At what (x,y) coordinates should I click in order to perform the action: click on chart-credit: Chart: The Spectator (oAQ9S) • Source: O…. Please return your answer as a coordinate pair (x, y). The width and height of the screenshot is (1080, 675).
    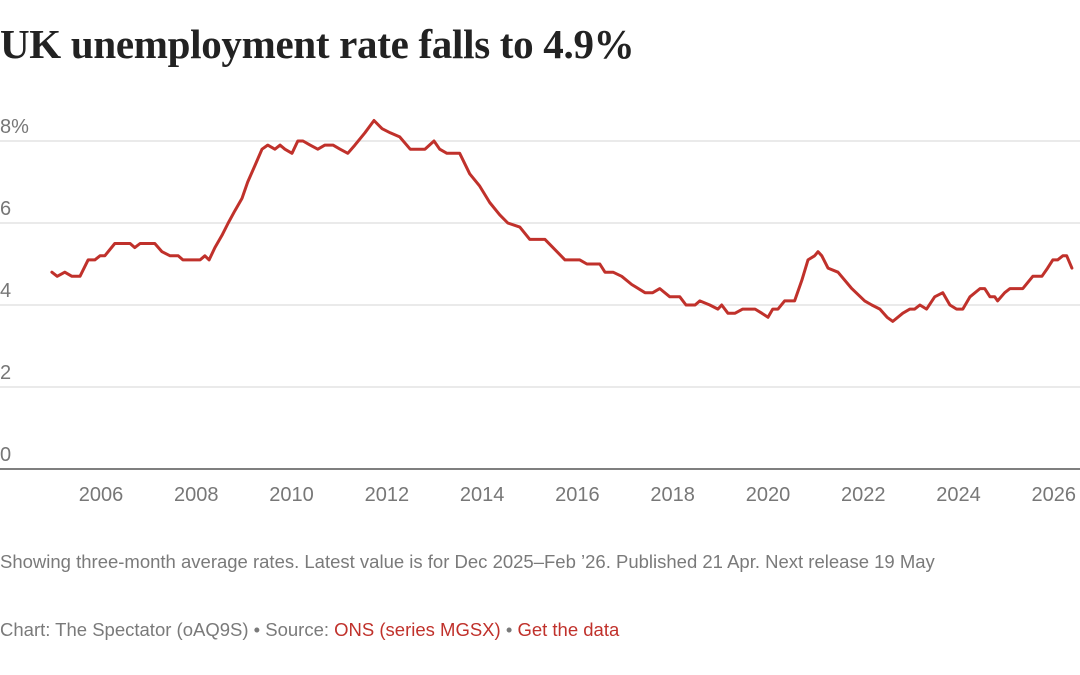
    Looking at the image, I should click on (535, 630).